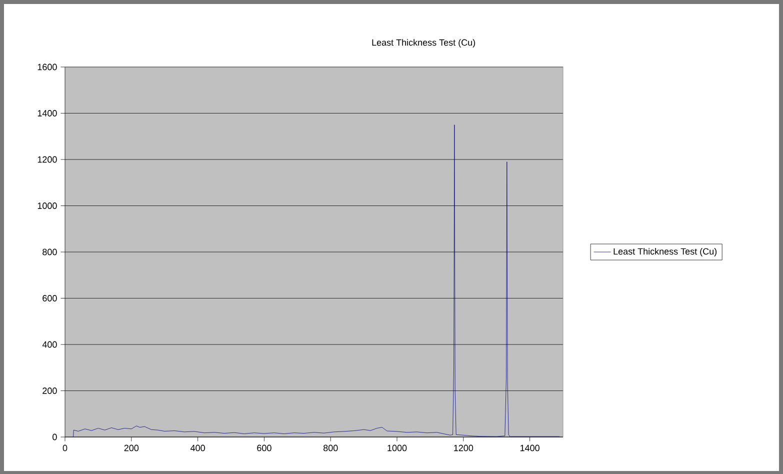 Image resolution: width=783 pixels, height=474 pixels. Describe the element at coordinates (47, 113) in the screenshot. I see `y-tick-label: 1400` at that location.